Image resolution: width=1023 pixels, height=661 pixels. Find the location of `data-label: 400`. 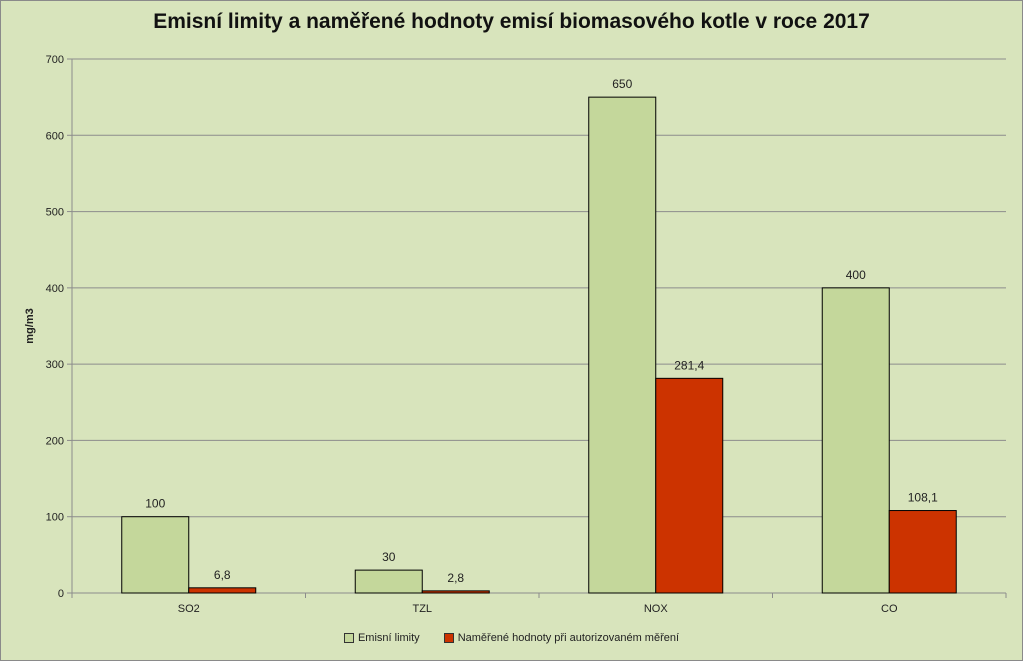

data-label: 400 is located at coordinates (856, 275).